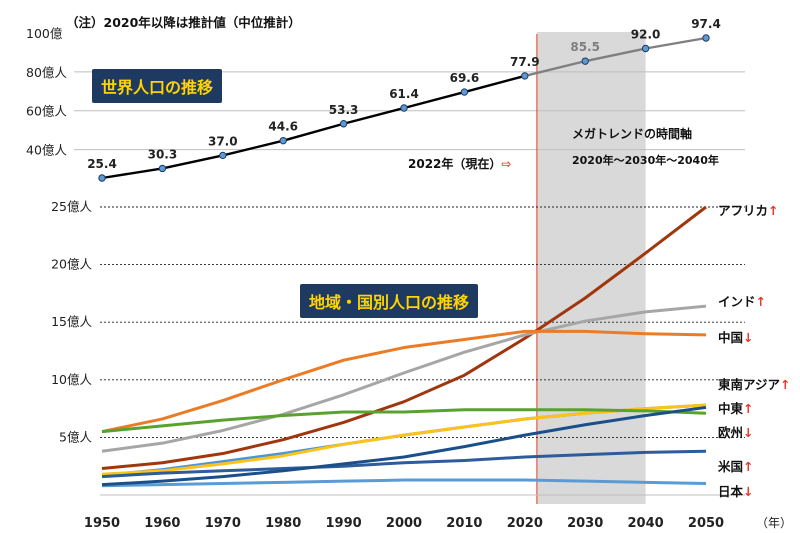  I want to click on world-population-projection-line, so click(615, 57).